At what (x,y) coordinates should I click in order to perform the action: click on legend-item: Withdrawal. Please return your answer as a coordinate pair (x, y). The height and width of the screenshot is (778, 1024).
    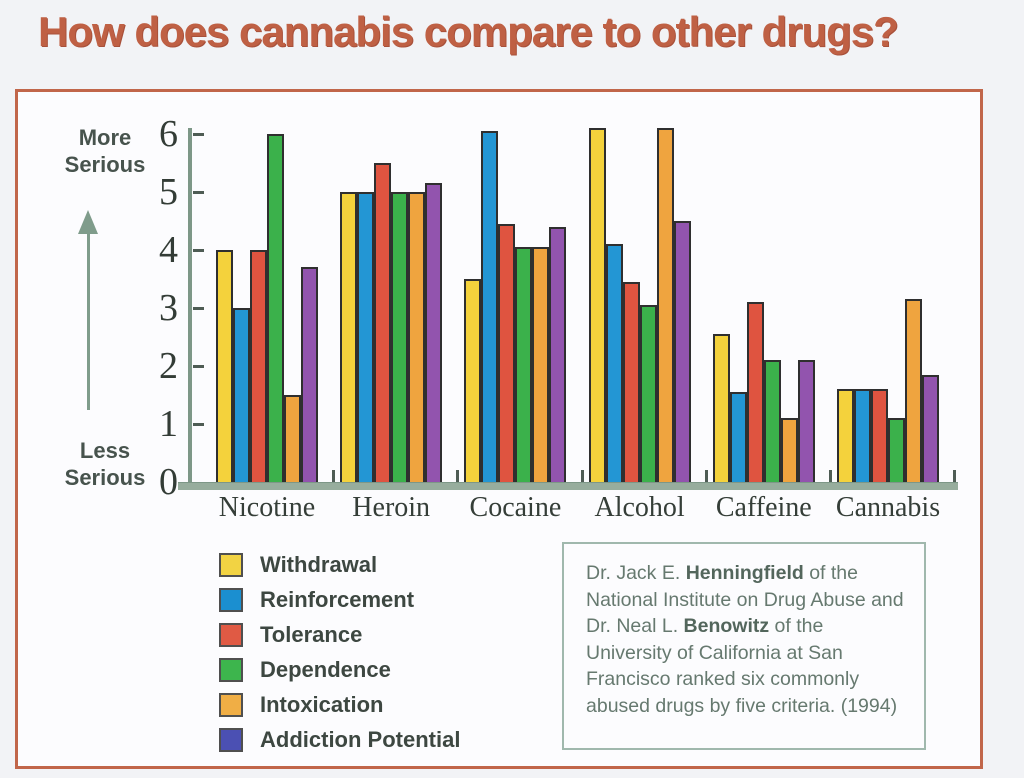
    Looking at the image, I should click on (339, 564).